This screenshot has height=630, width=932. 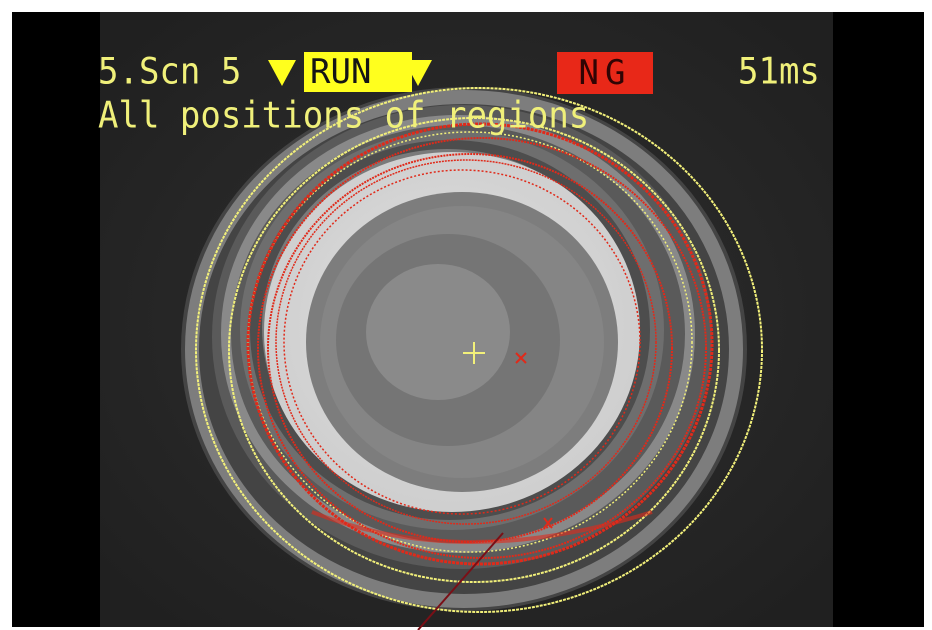 What do you see at coordinates (779, 72) in the screenshot?
I see `processing-time: 51ms` at bounding box center [779, 72].